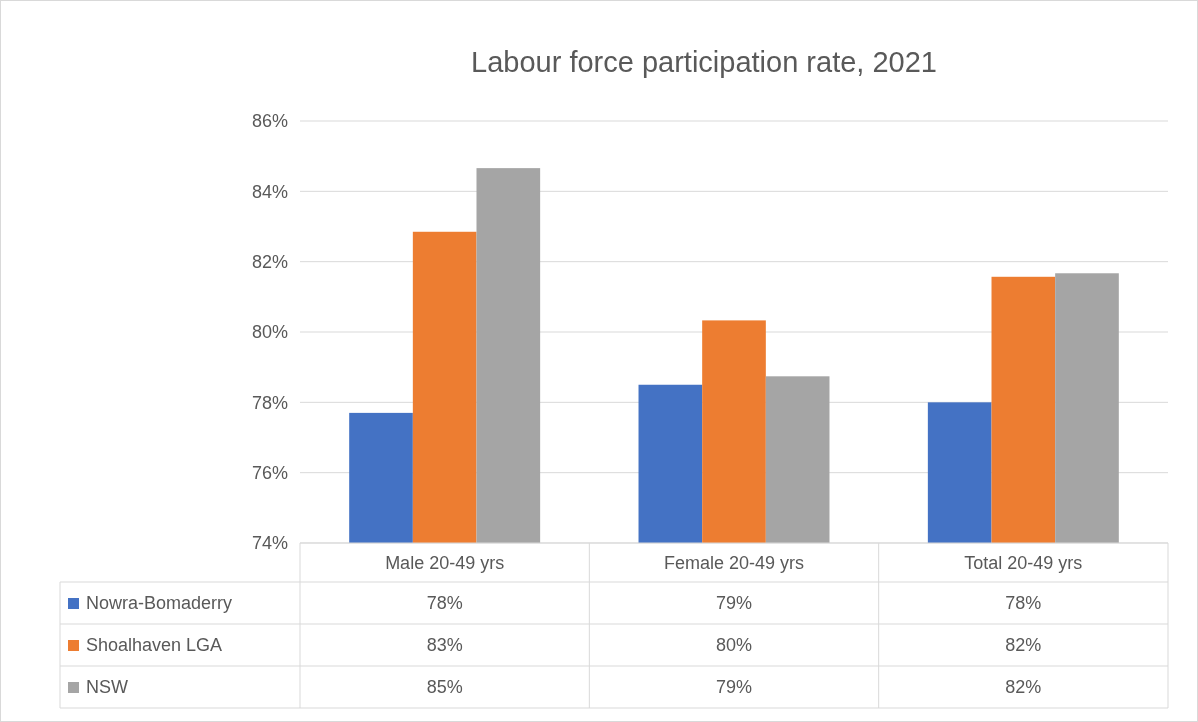 The width and height of the screenshot is (1198, 722). Describe the element at coordinates (704, 62) in the screenshot. I see `chart-title: Labour force participation rate, 2021` at that location.